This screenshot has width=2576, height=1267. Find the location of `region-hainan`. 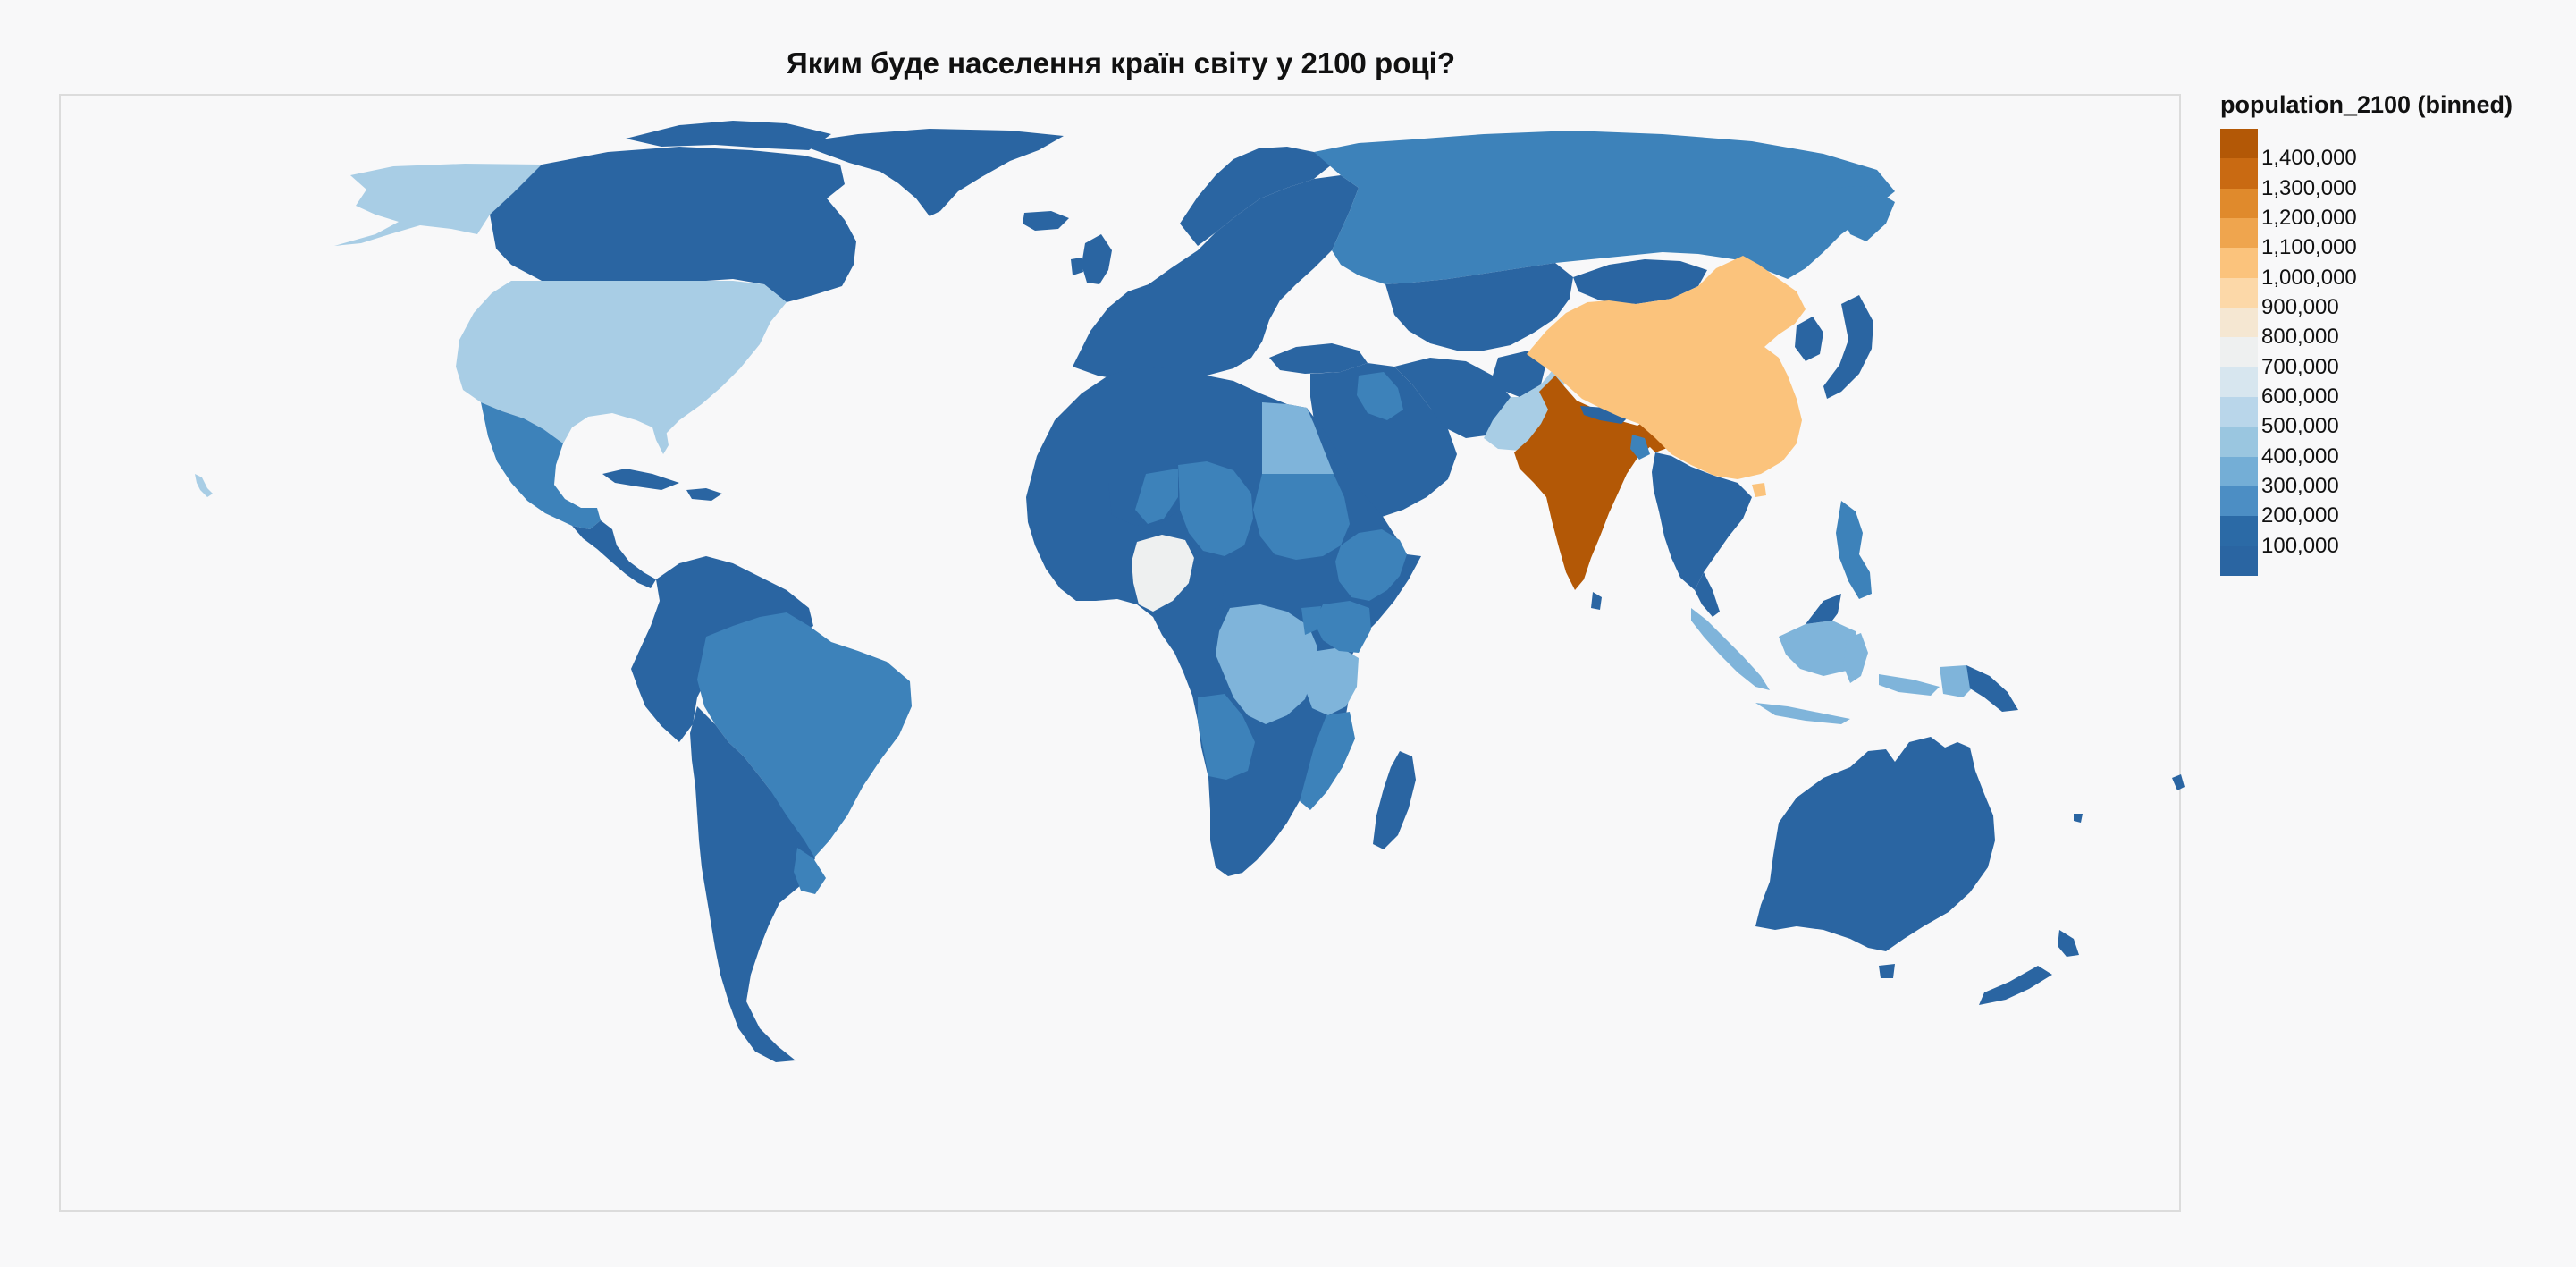

region-hainan is located at coordinates (1759, 490).